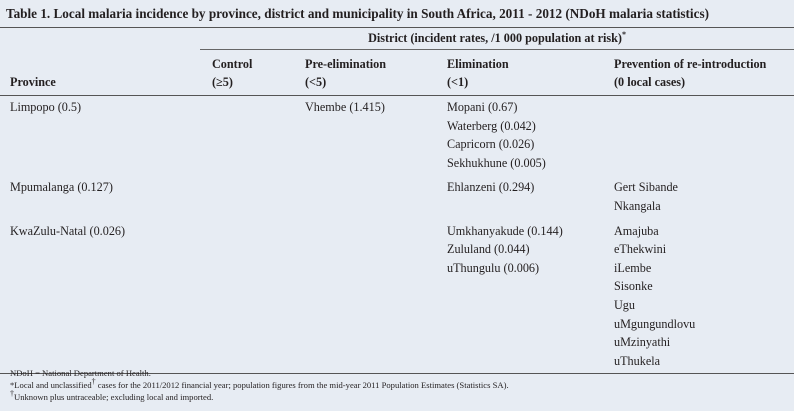 Image resolution: width=794 pixels, height=411 pixels. What do you see at coordinates (491, 125) in the screenshot?
I see `district: Waterberg (0.042)` at bounding box center [491, 125].